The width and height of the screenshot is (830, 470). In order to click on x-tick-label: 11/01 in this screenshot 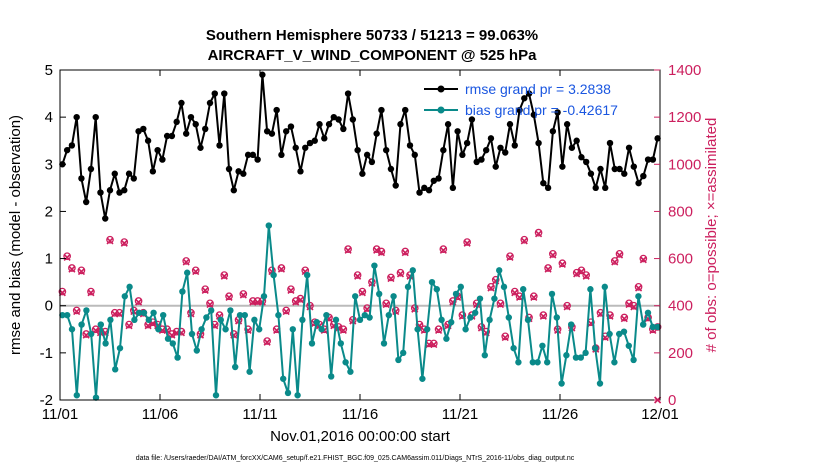, I will do `click(60, 414)`.